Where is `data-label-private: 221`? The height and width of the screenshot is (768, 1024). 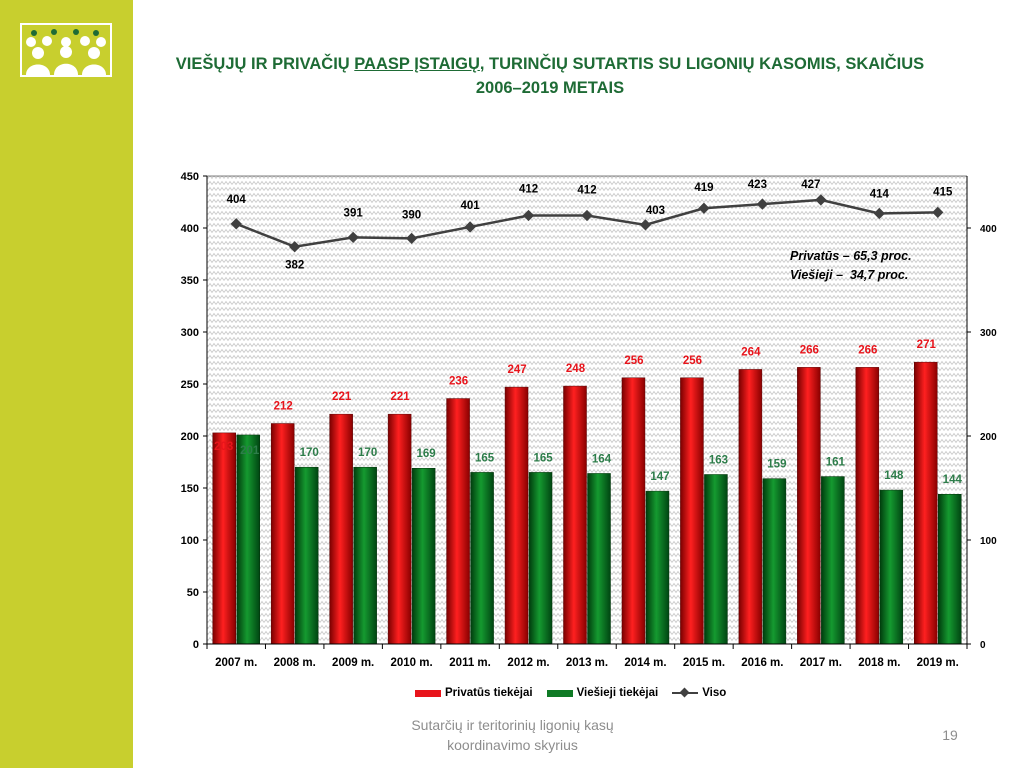 data-label-private: 221 is located at coordinates (342, 397).